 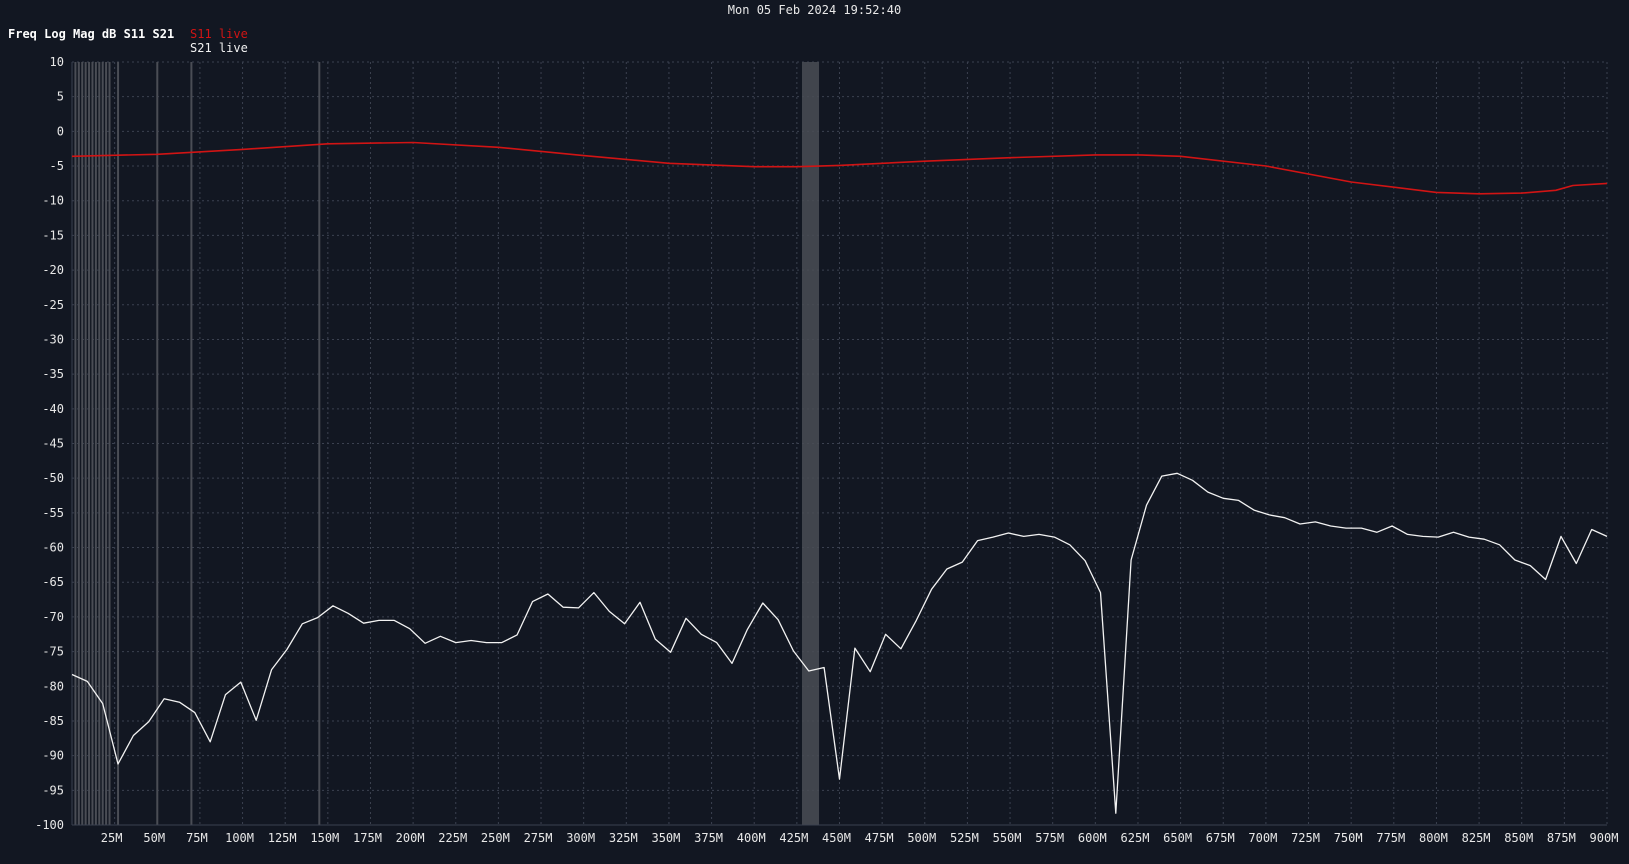 What do you see at coordinates (57, 166) in the screenshot?
I see `y-tick-label: -5` at bounding box center [57, 166].